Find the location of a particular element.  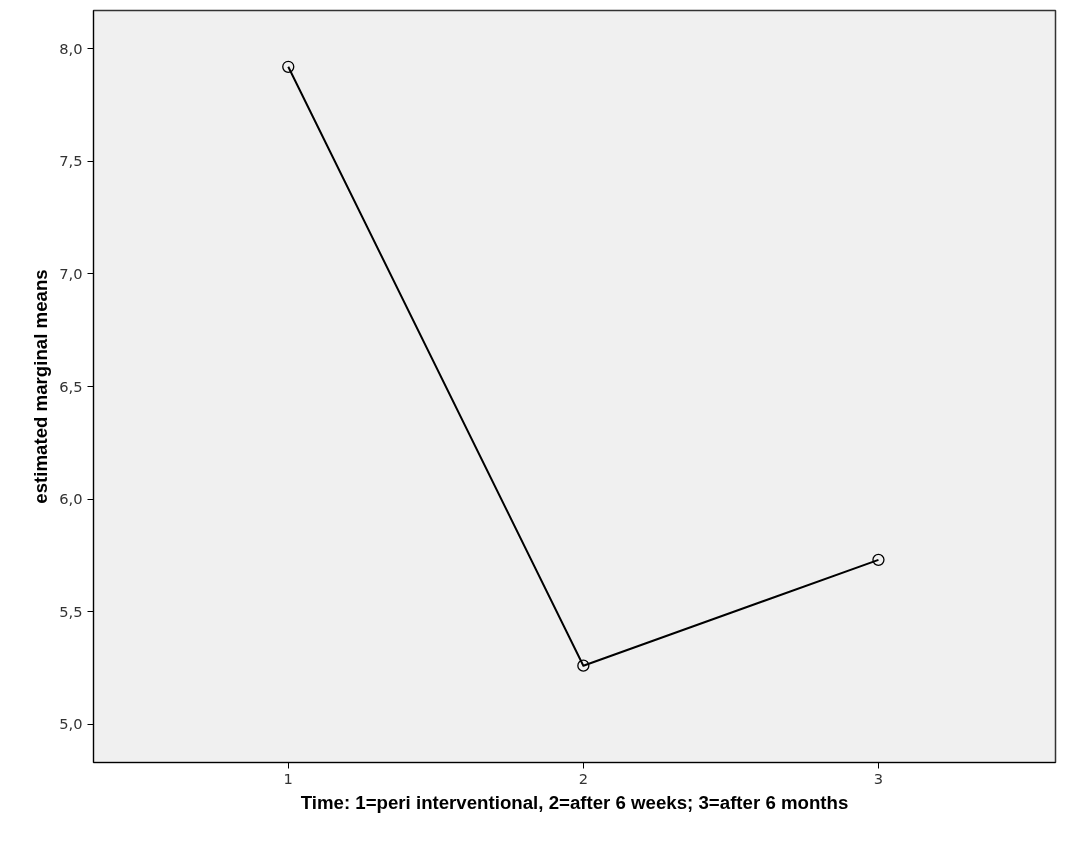

y-tick-label: 6,5 is located at coordinates (71, 386).